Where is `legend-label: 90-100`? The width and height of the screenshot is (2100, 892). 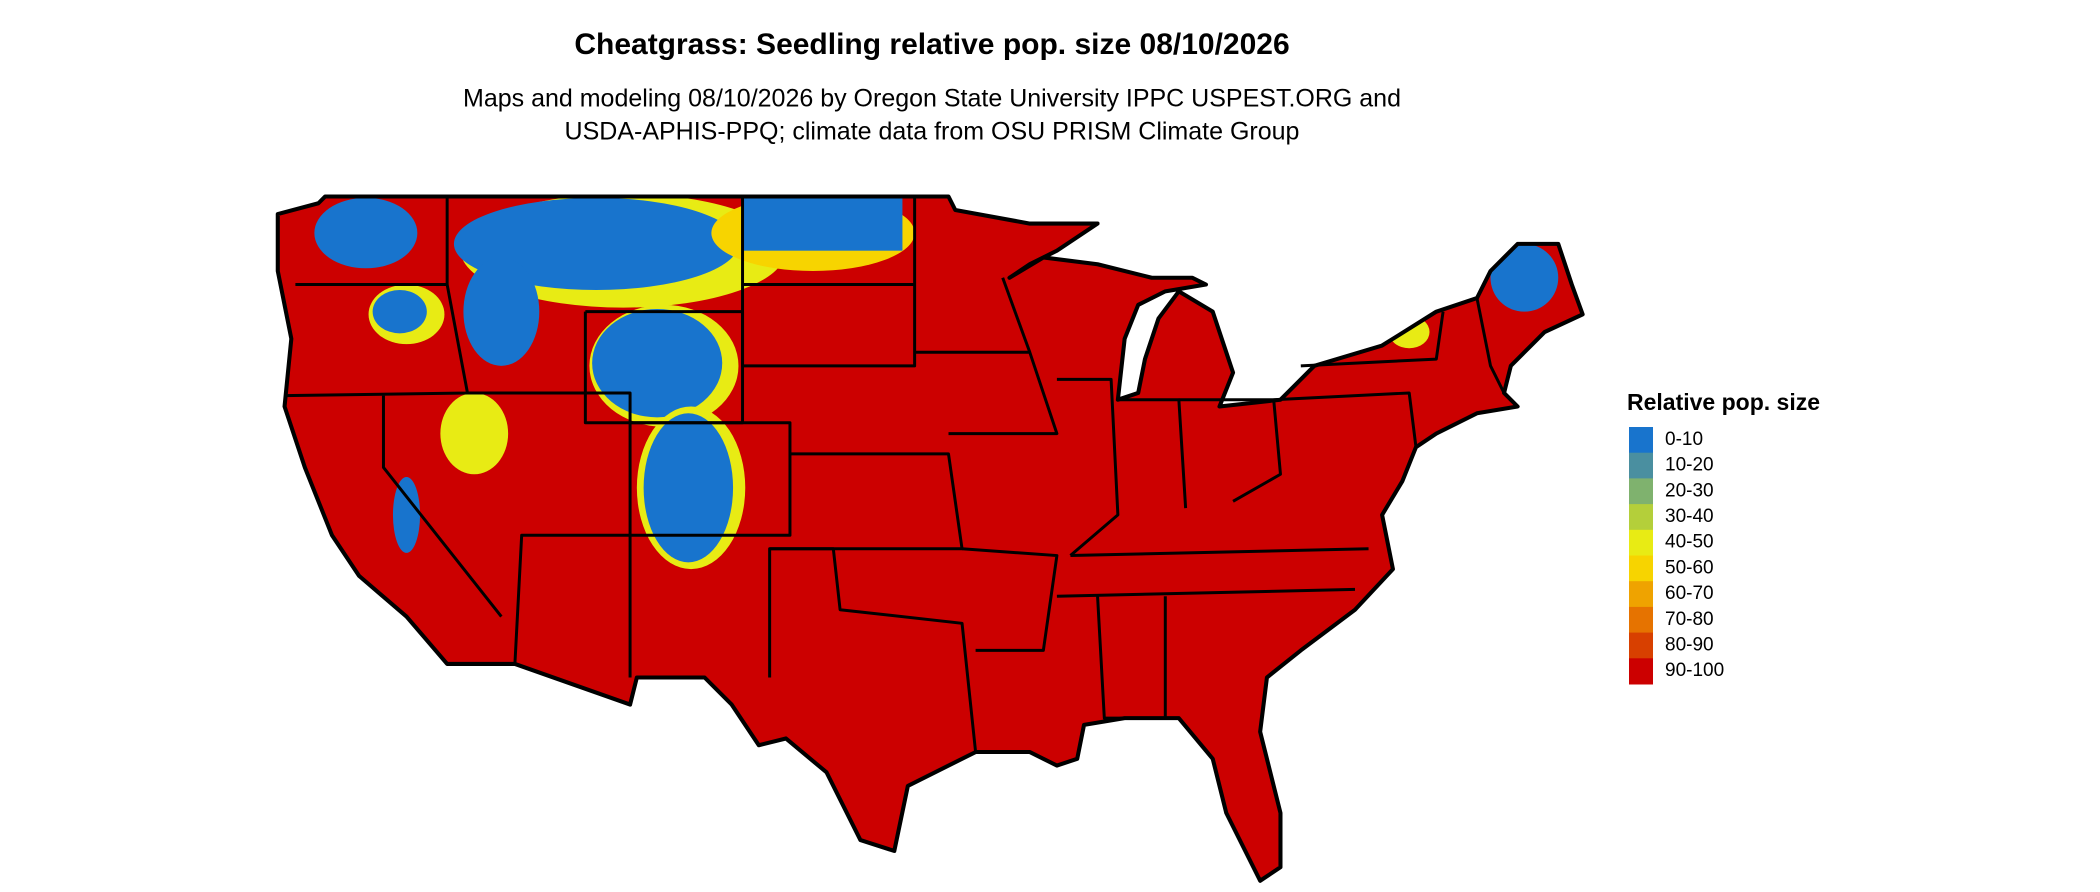
legend-label: 90-100 is located at coordinates (1694, 670).